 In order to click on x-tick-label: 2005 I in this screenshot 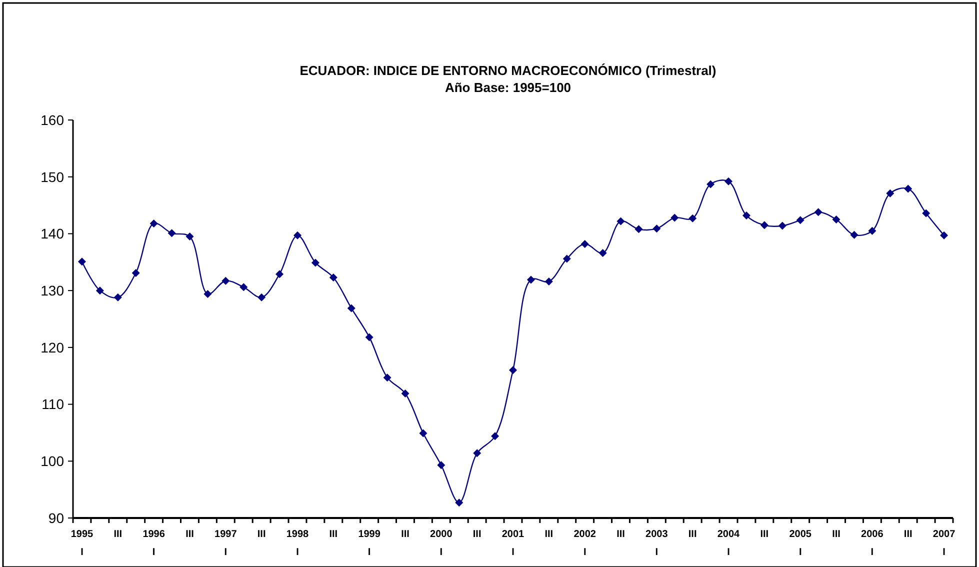, I will do `click(800, 543)`.